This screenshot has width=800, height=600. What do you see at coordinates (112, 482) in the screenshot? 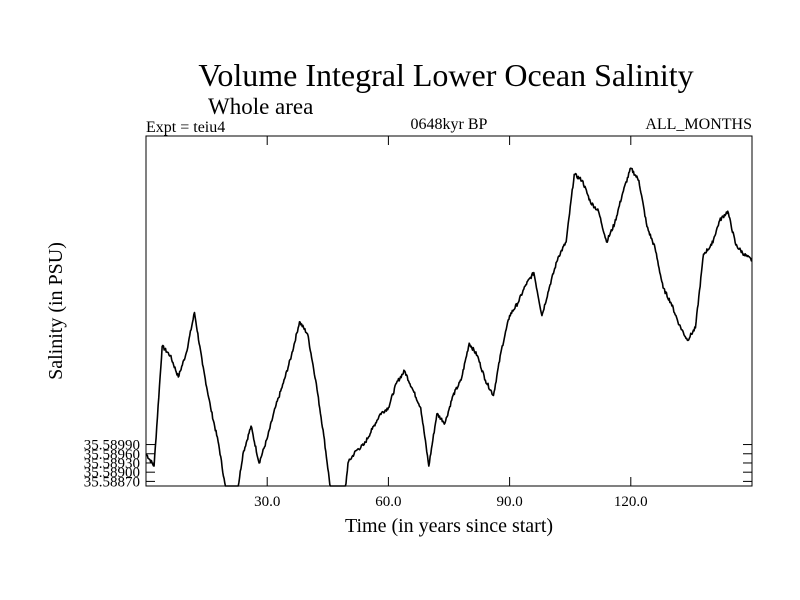
I see `y-tick-label: 35.58870` at bounding box center [112, 482].